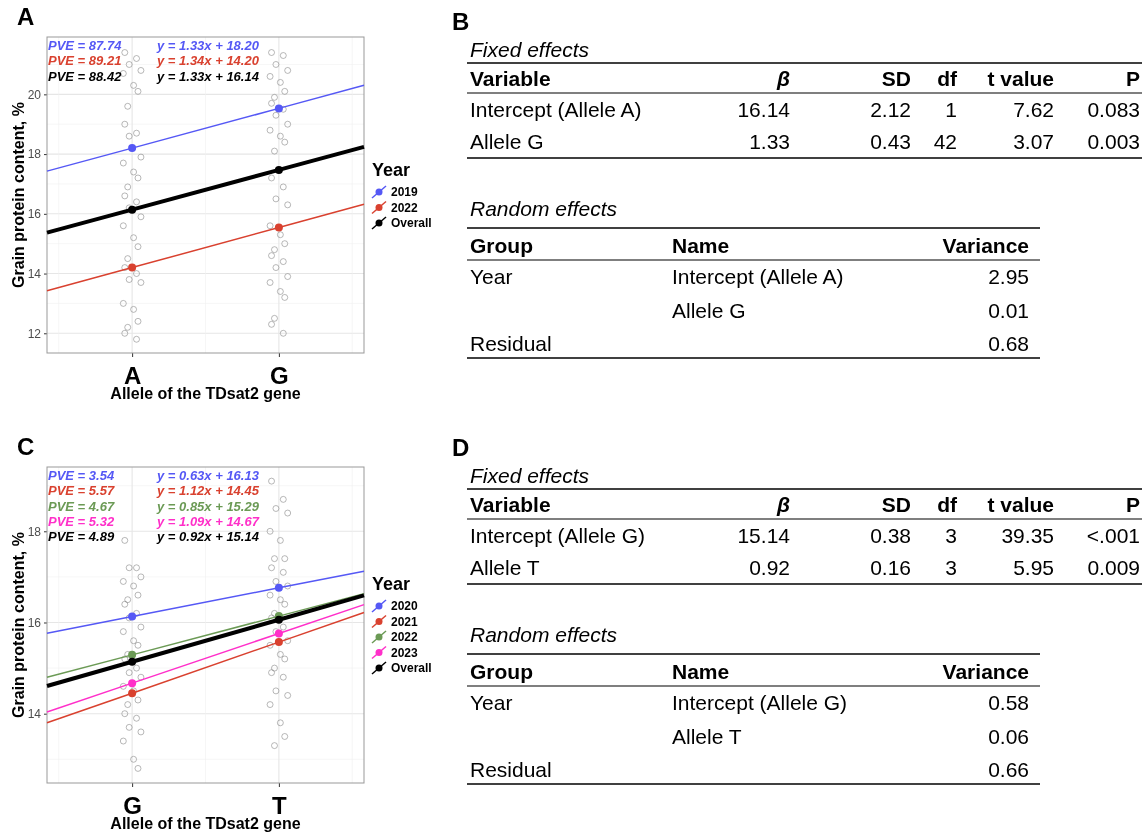 Image resolution: width=1145 pixels, height=832 pixels. Describe the element at coordinates (81, 537) in the screenshot. I see `annotation: PVE = 4.89` at that location.